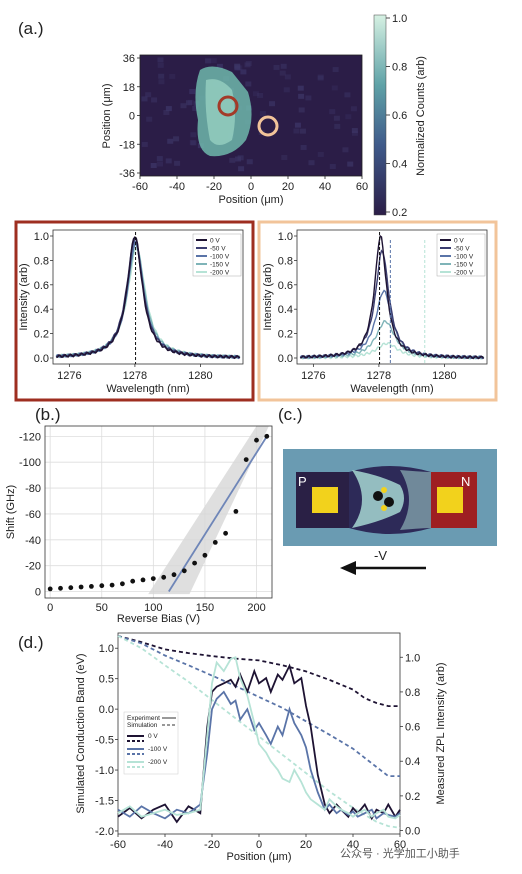 This screenshot has width=522, height=874. I want to click on spectra-ytick-label: 0.6, so click(41, 286).